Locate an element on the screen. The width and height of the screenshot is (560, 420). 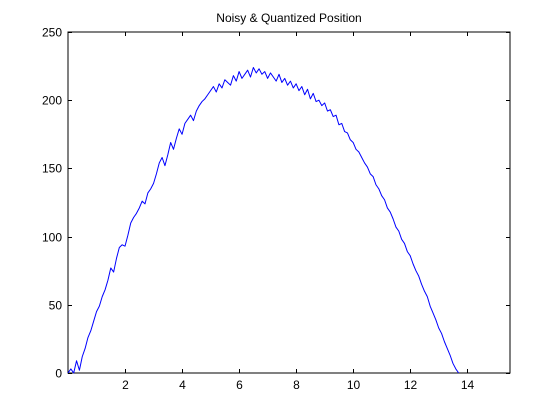
y-tick-label: 250 is located at coordinates (52, 33).